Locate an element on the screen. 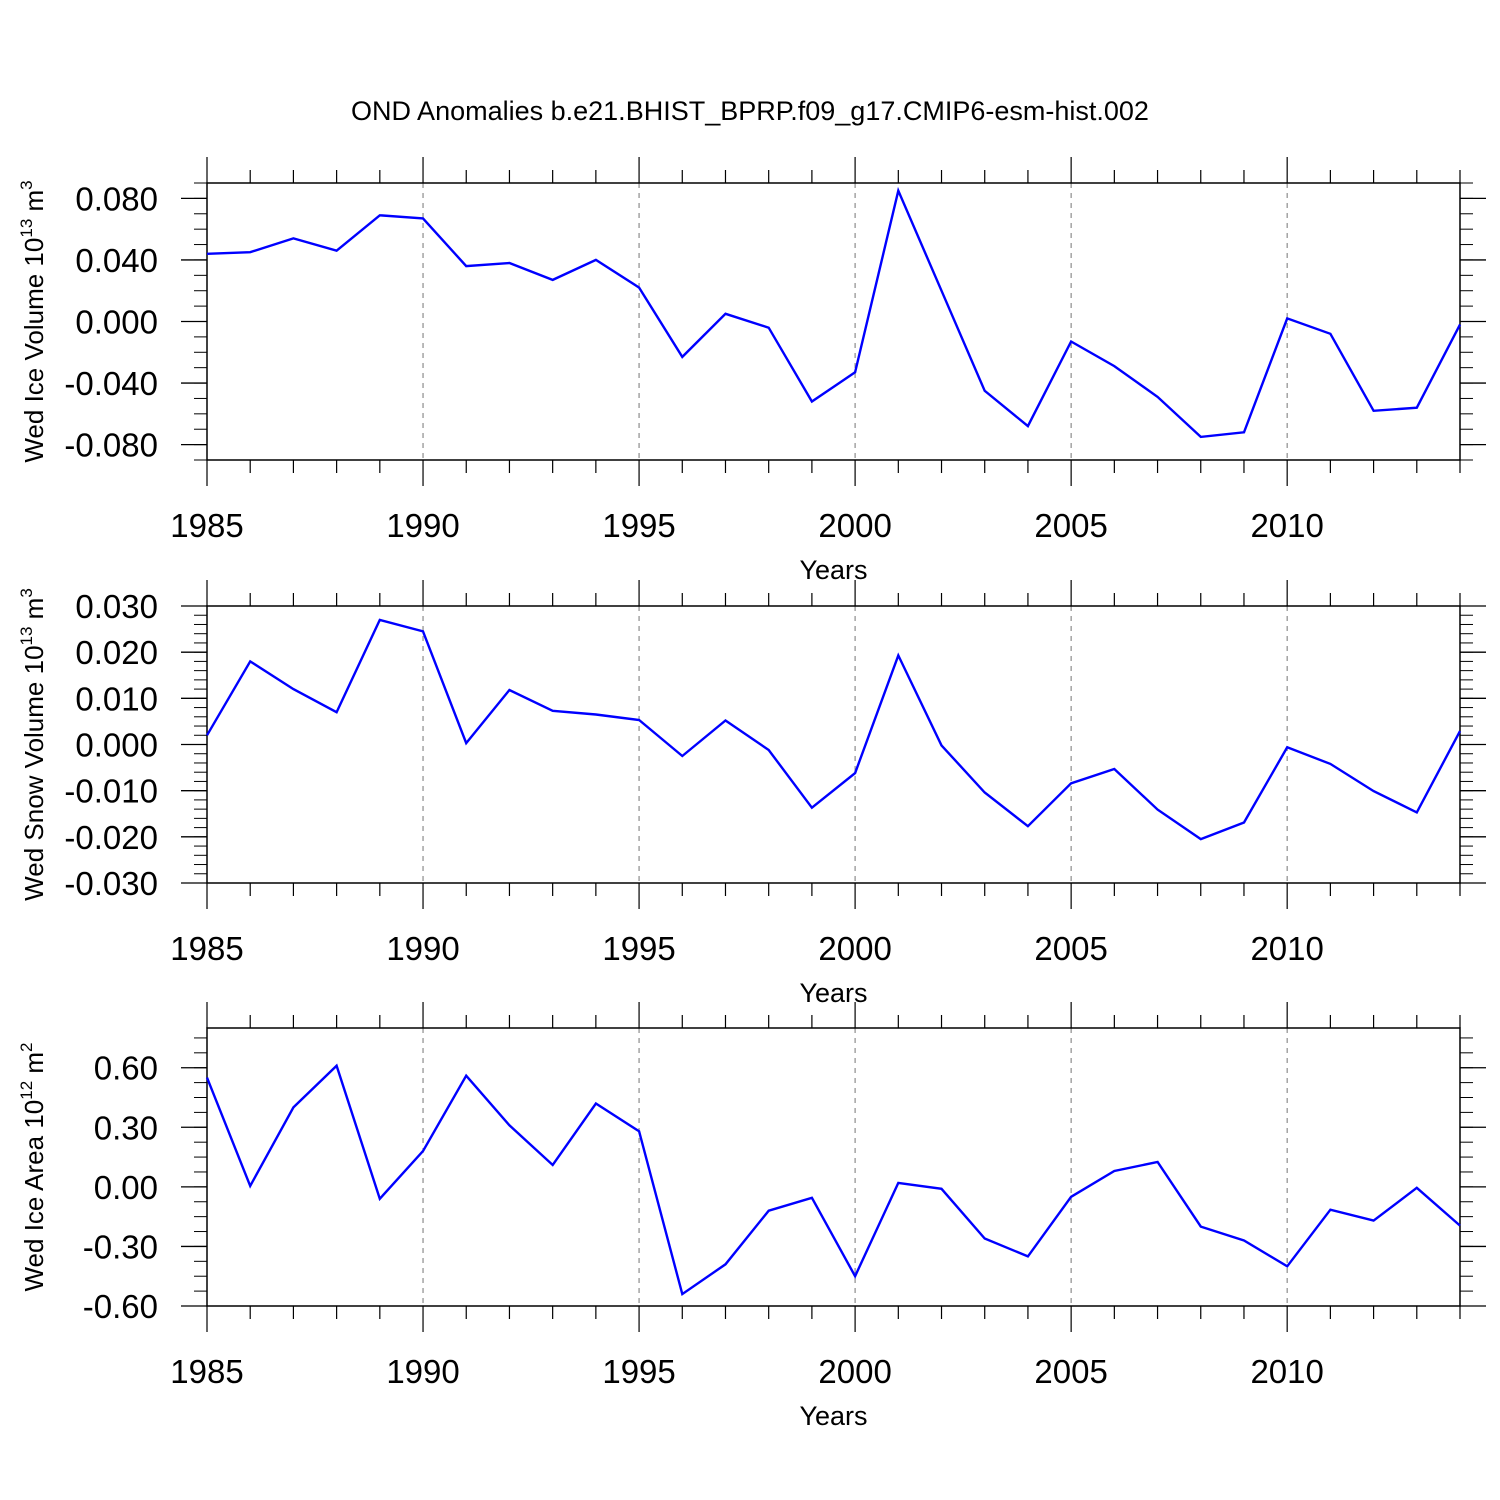 The image size is (1500, 1500). y-axis-label: Wed Ice Area 1012 m2 is located at coordinates (33, 1166).